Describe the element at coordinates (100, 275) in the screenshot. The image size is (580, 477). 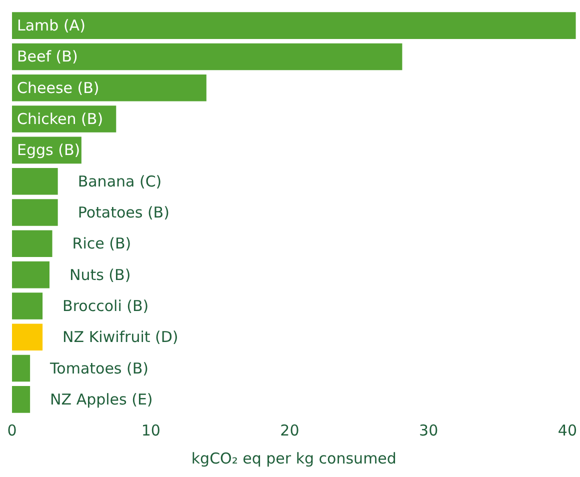
I see `y-tick-label: Nuts (B)` at that location.